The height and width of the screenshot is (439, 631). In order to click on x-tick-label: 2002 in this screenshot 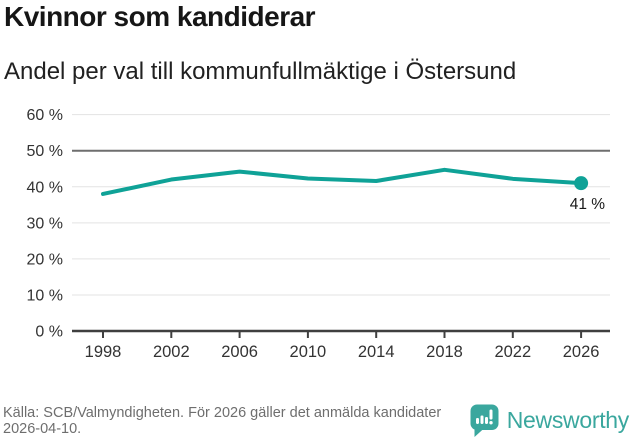, I will do `click(171, 352)`.